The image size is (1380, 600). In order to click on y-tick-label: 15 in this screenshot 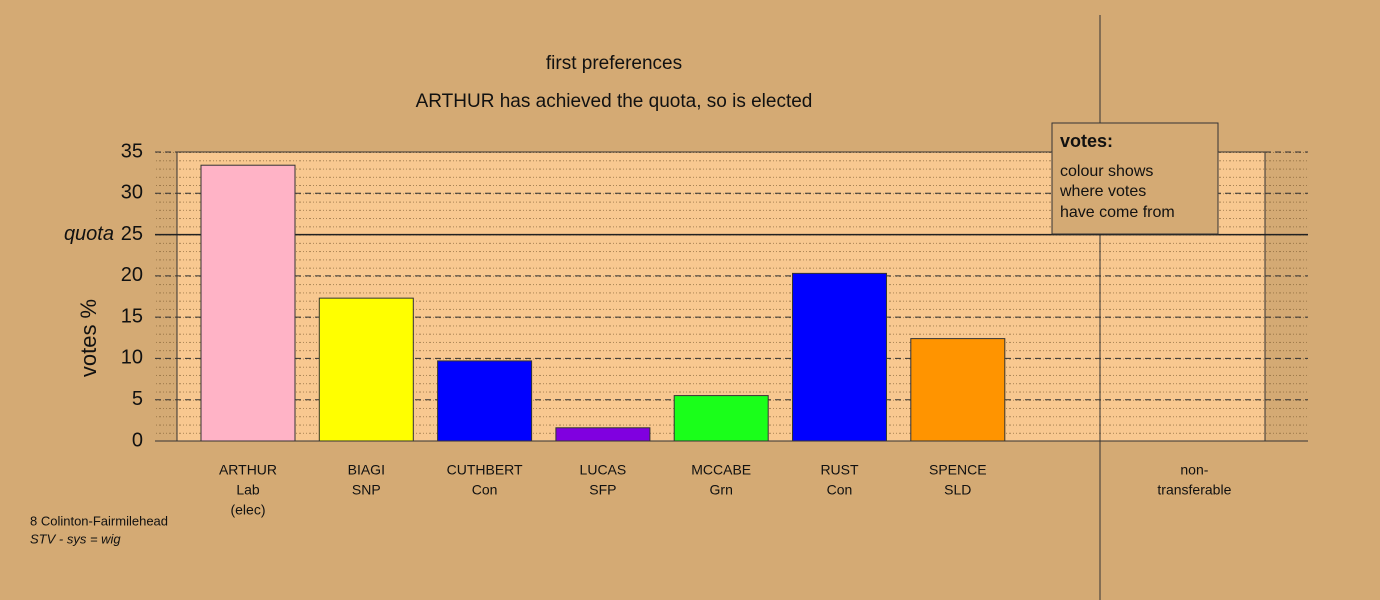, I will do `click(132, 316)`.